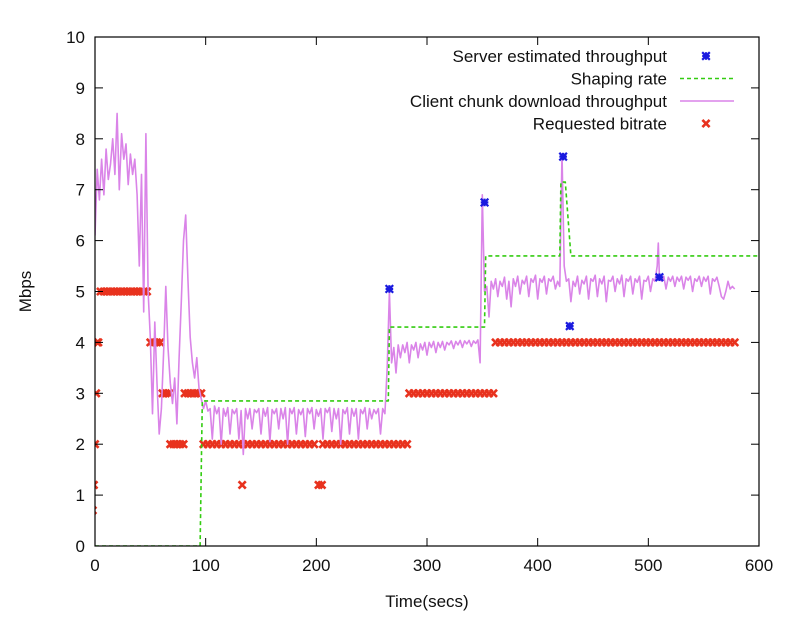 The width and height of the screenshot is (802, 628). What do you see at coordinates (94, 565) in the screenshot?
I see `x-tick-label: 0` at bounding box center [94, 565].